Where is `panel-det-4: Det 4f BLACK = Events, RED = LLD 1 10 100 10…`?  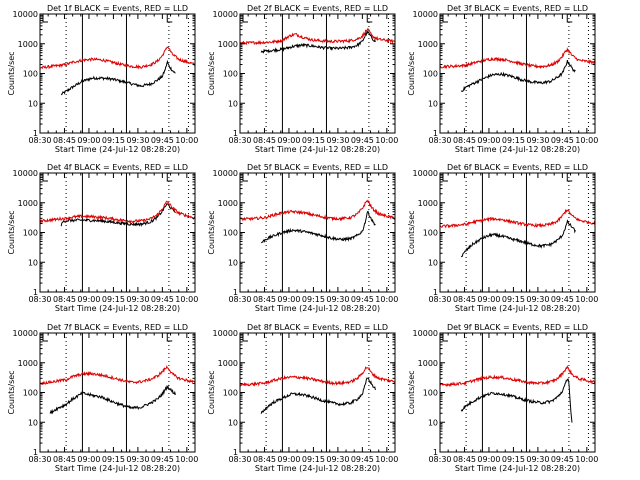 panel-det-4: Det 4f BLACK = Events, RED = LLD 1 10 100 10… is located at coordinates (102, 238).